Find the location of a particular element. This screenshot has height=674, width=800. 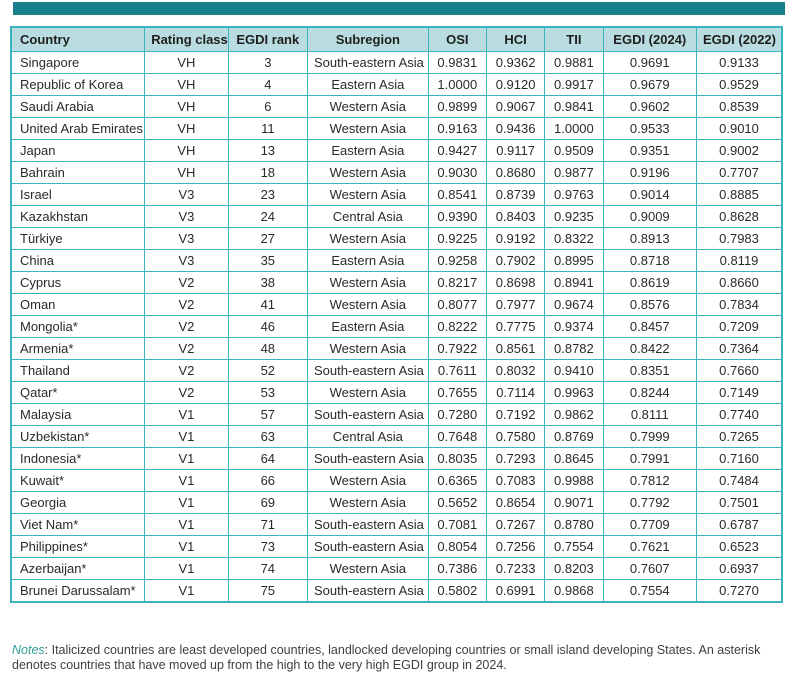

egdi24-cell: 0.7554 is located at coordinates (650, 591).